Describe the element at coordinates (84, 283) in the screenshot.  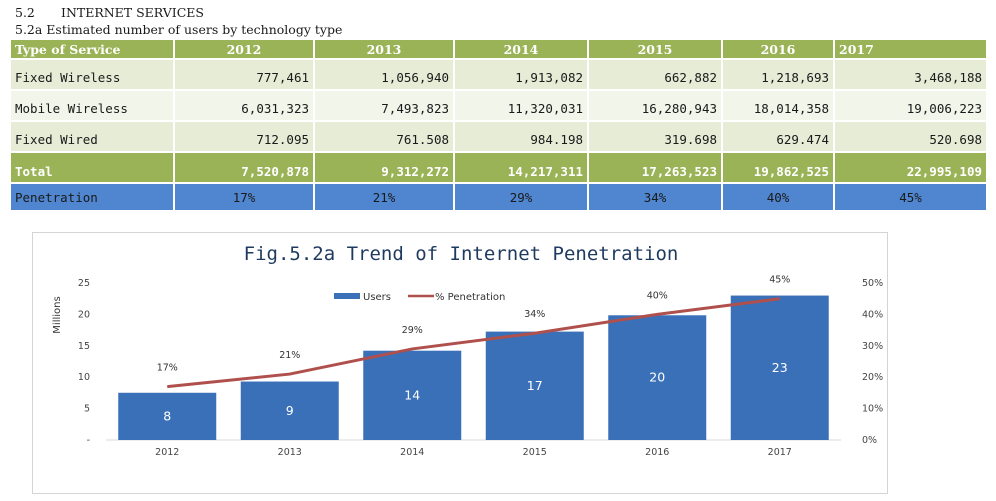
I see `y-tick-label: 25` at that location.